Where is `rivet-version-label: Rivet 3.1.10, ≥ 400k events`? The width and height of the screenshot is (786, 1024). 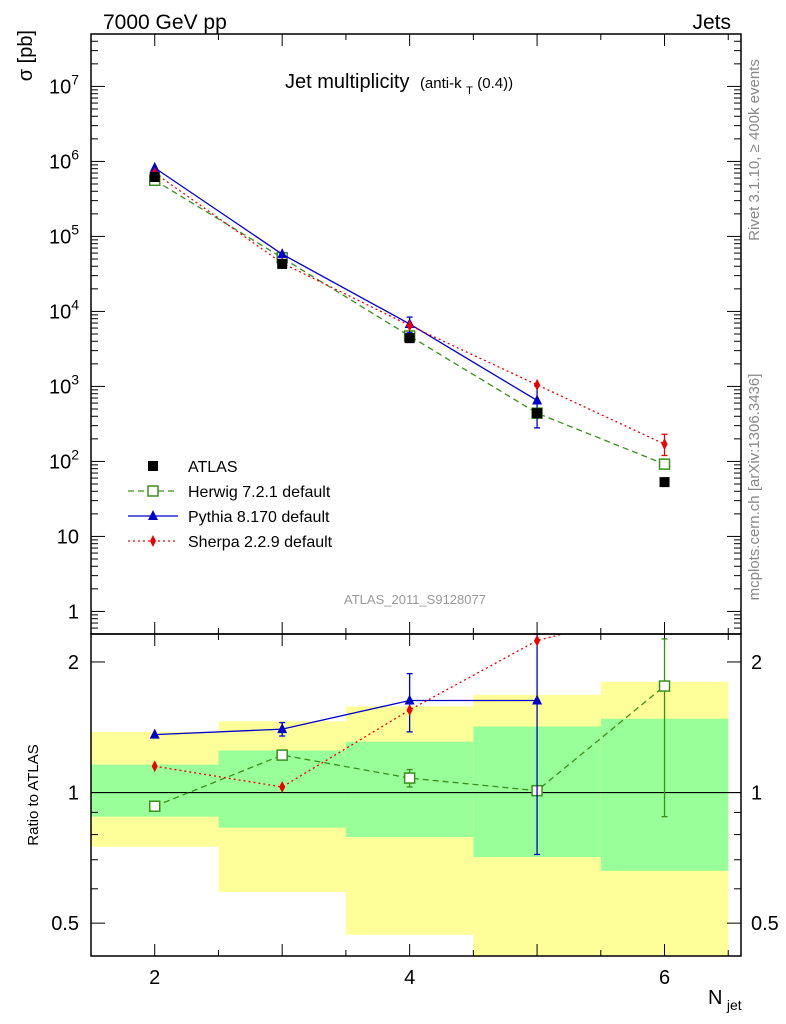 rivet-version-label: Rivet 3.1.10, ≥ 400k events is located at coordinates (754, 150).